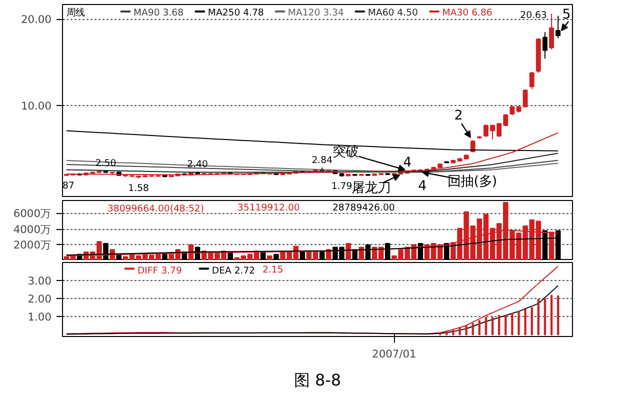  What do you see at coordinates (32, 245) in the screenshot?
I see `y-tick-label: 2000万` at bounding box center [32, 245].